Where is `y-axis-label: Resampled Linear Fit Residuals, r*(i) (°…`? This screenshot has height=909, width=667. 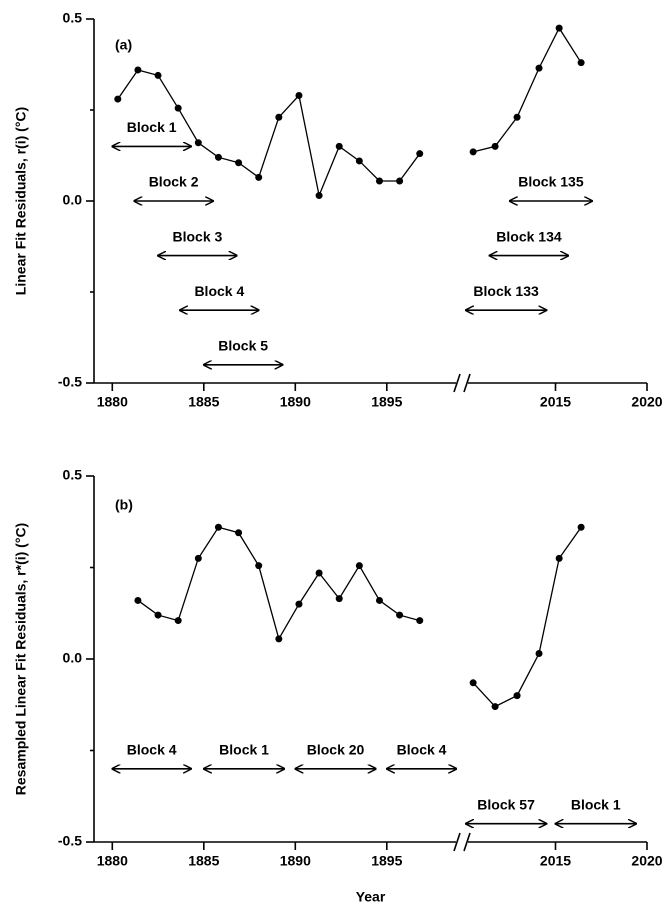 y-axis-label: Resampled Linear Fit Residuals, r*(i) (°… is located at coordinates (21, 659).